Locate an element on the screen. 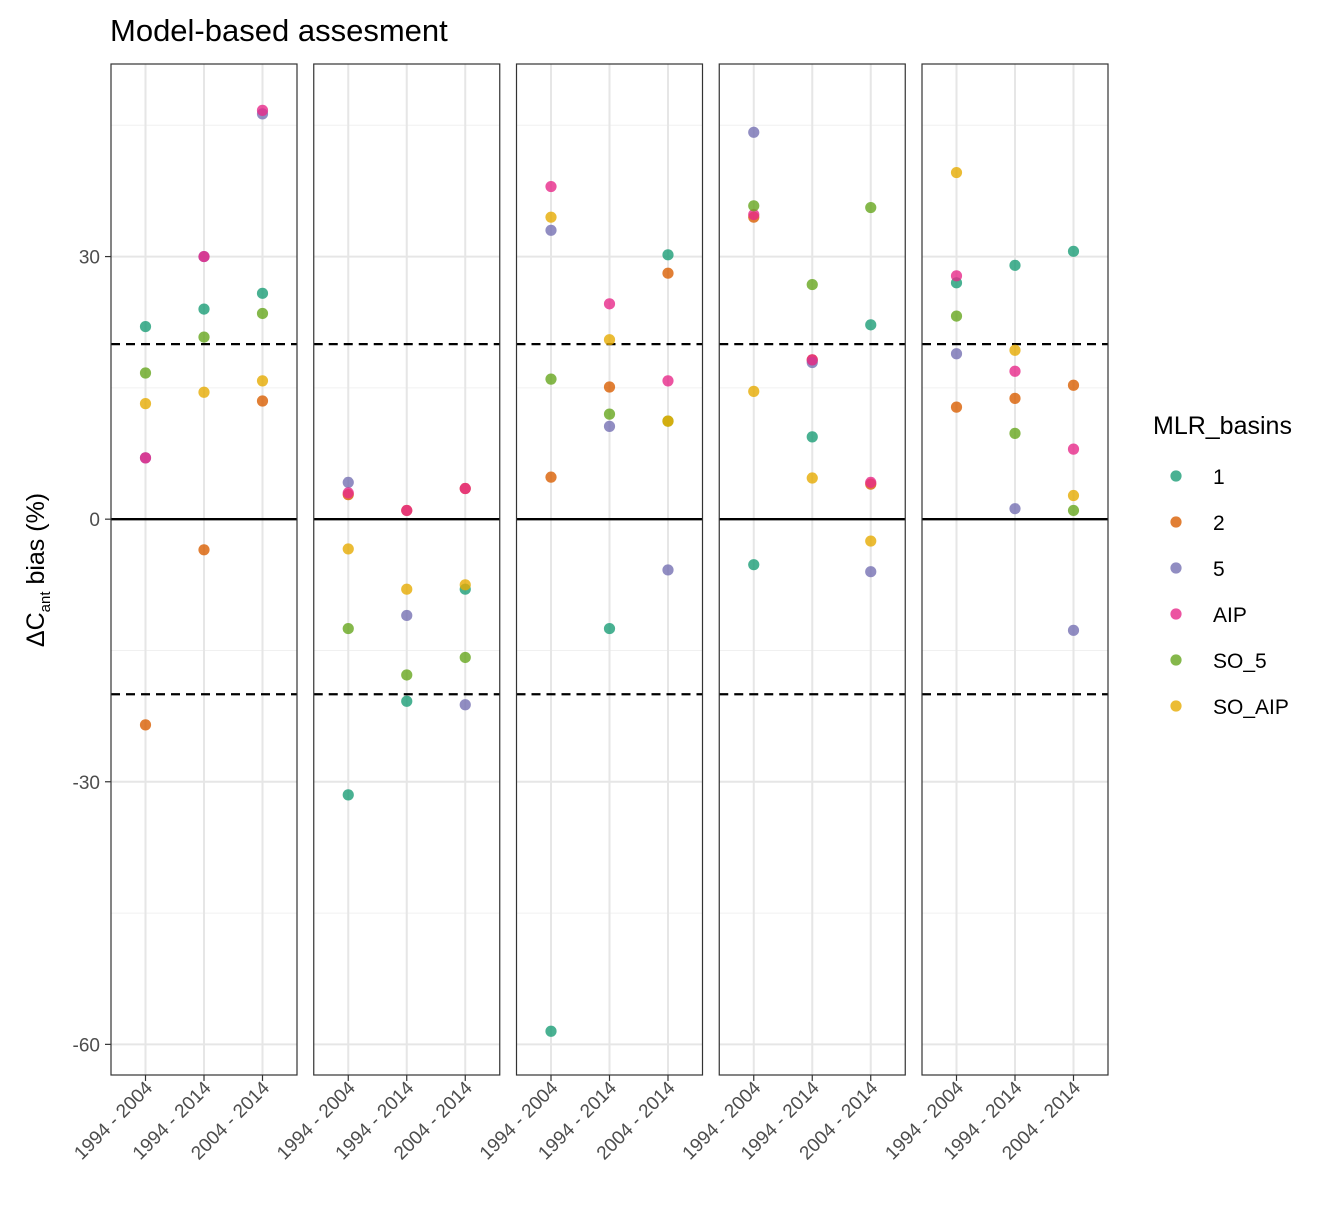  legend-label: 2 is located at coordinates (1219, 523).